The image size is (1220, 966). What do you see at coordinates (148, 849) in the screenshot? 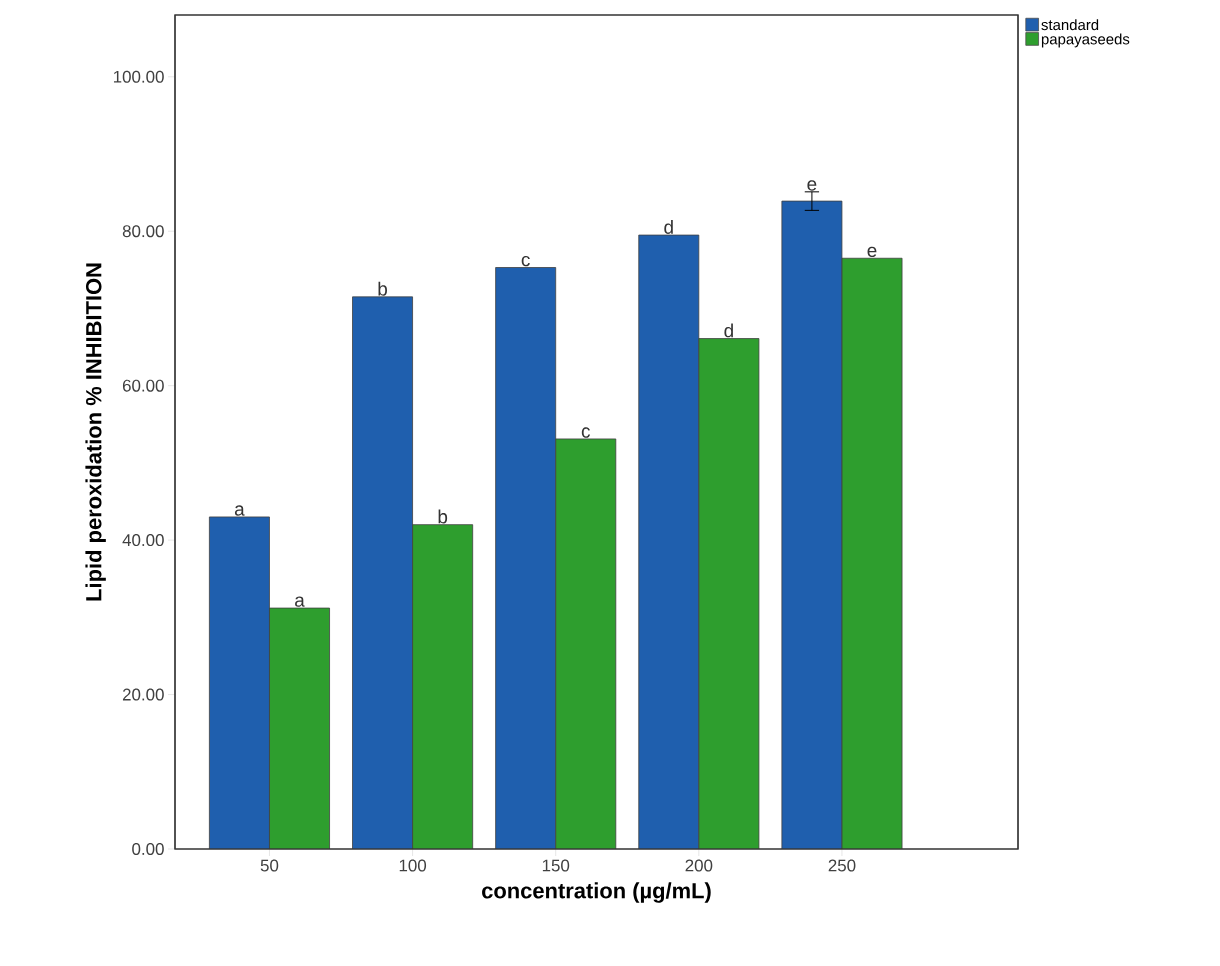
I see `y-tick-label: 0.00` at bounding box center [148, 849].